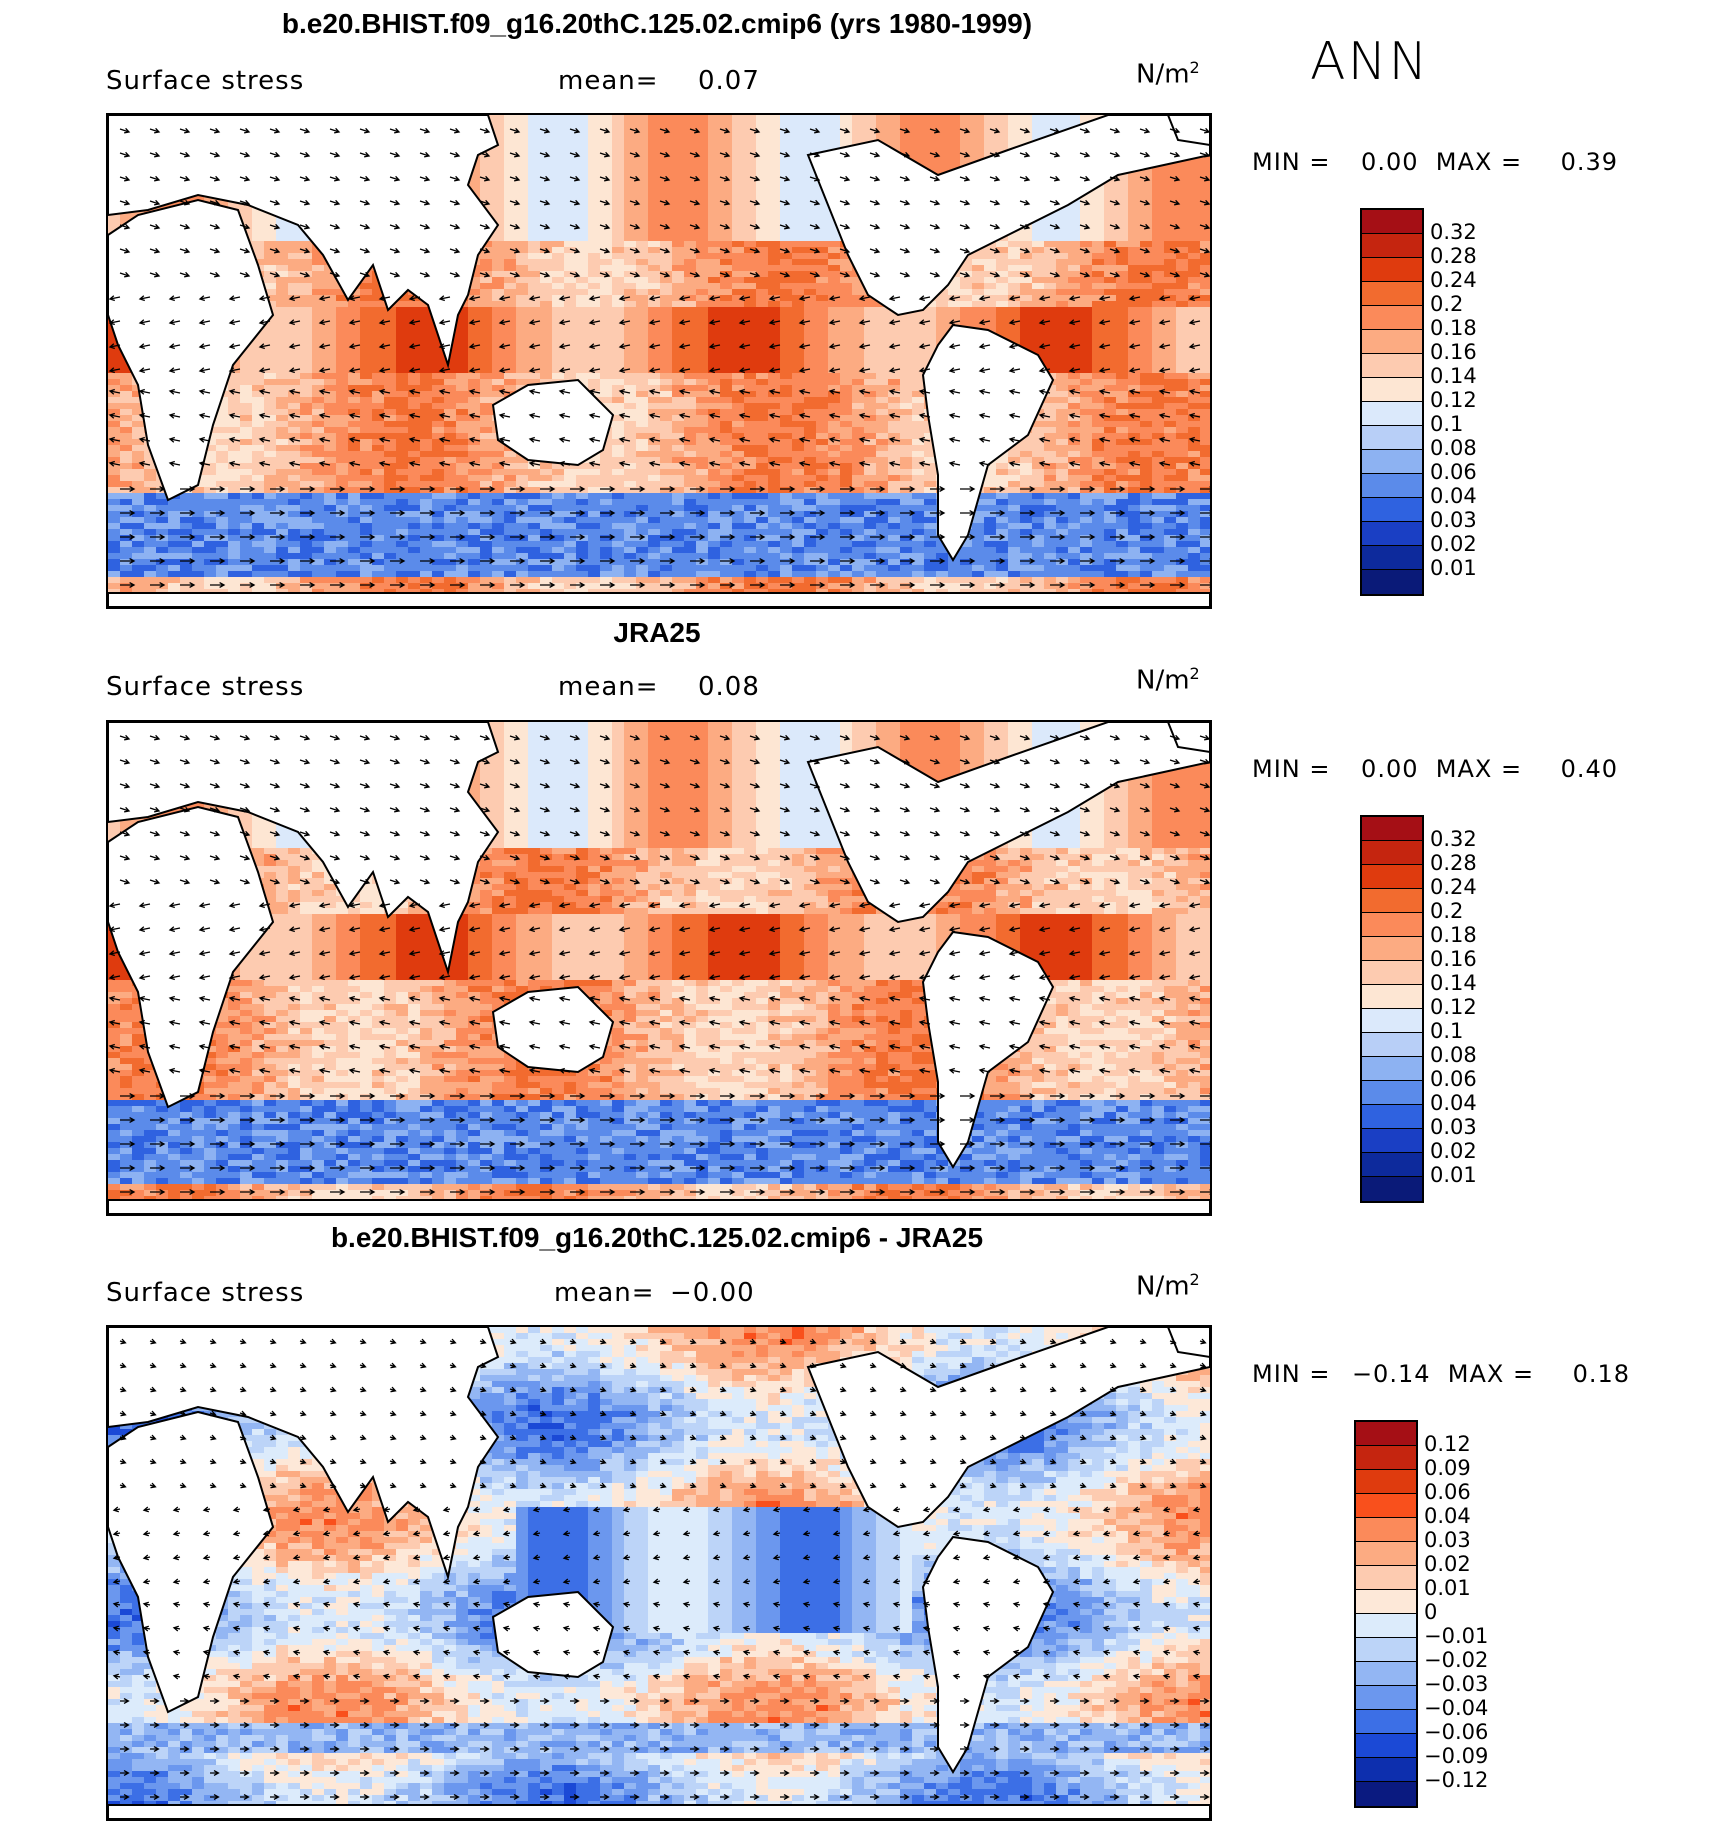 The height and width of the screenshot is (1821, 1710). I want to click on colorbar-tick-label: −0.02, so click(1456, 1660).